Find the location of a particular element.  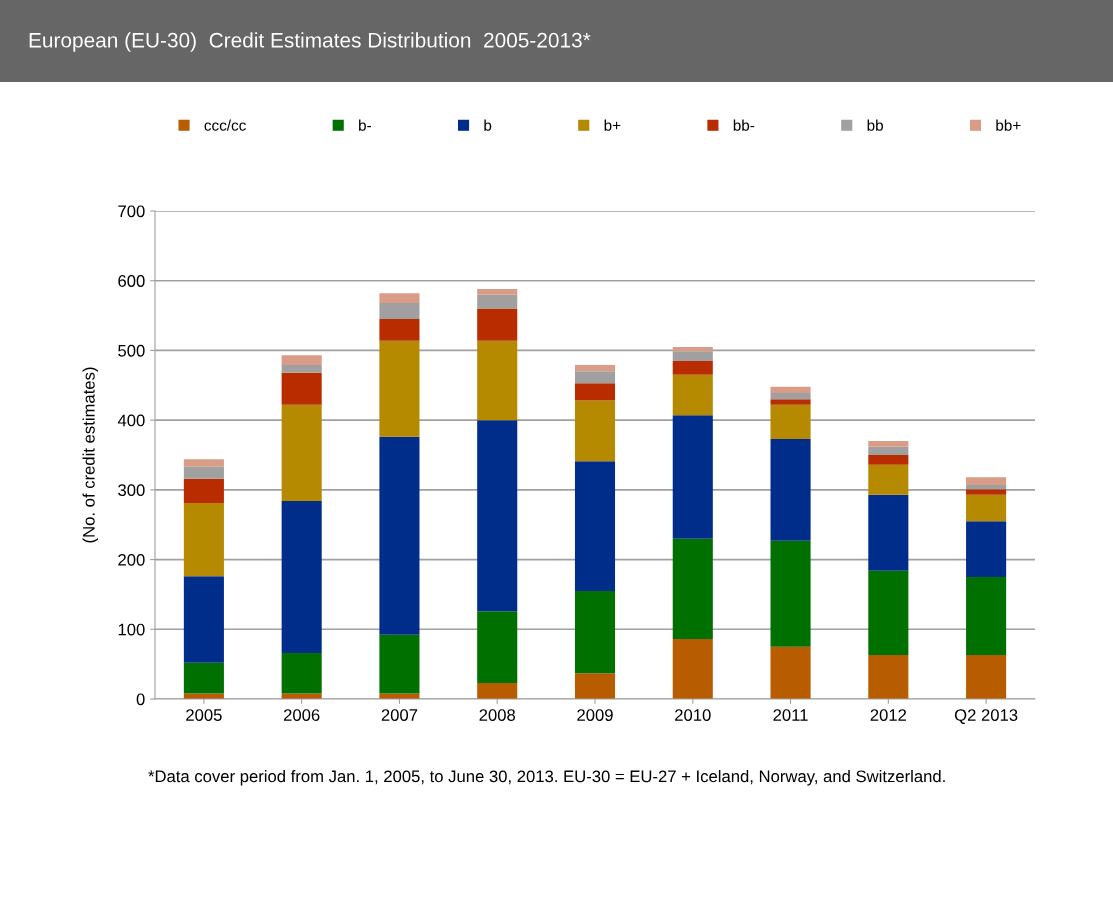

y-tick-label: 100 is located at coordinates (131, 629).